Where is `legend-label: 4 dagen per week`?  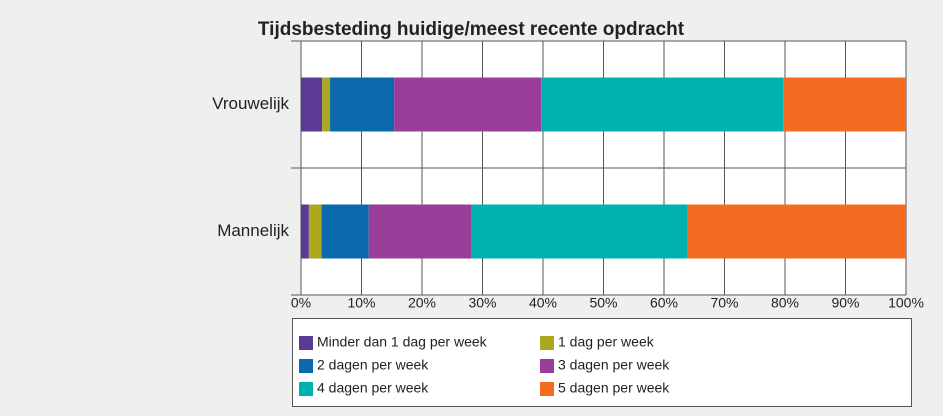
legend-label: 4 dagen per week is located at coordinates (373, 388).